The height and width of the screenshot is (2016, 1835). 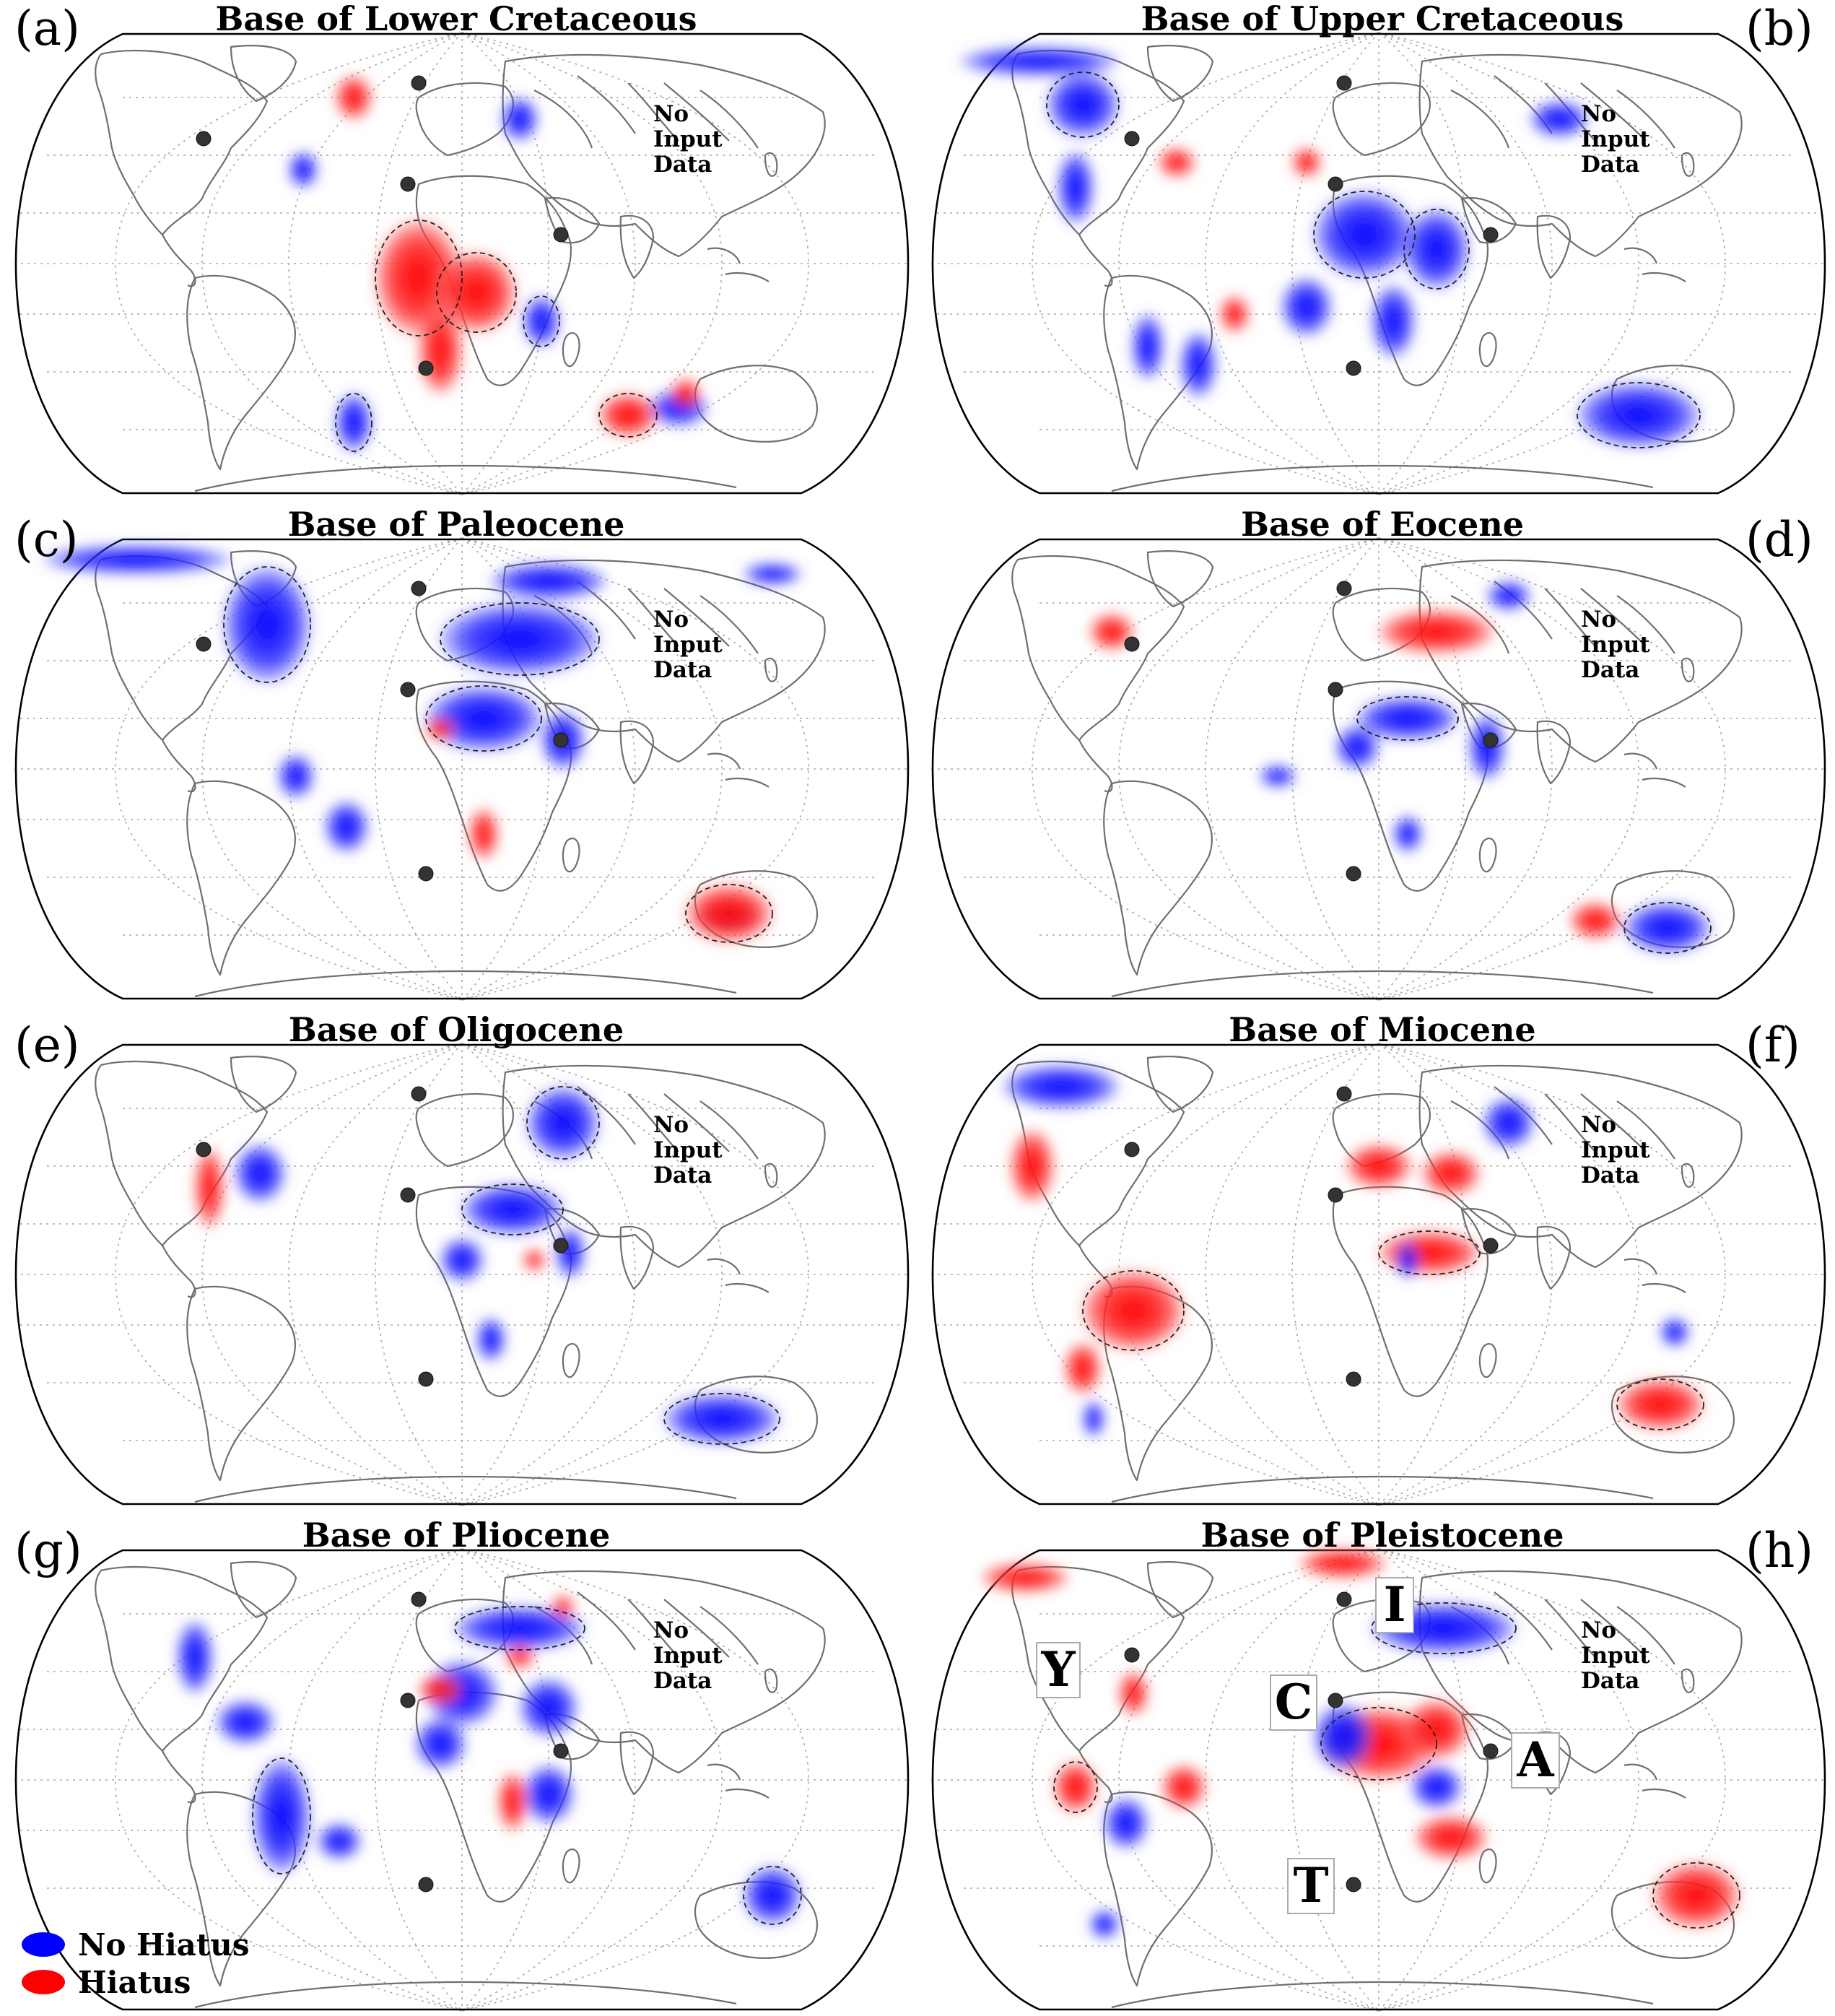 I want to click on no-input-f: No Input Data, so click(x=1616, y=1150).